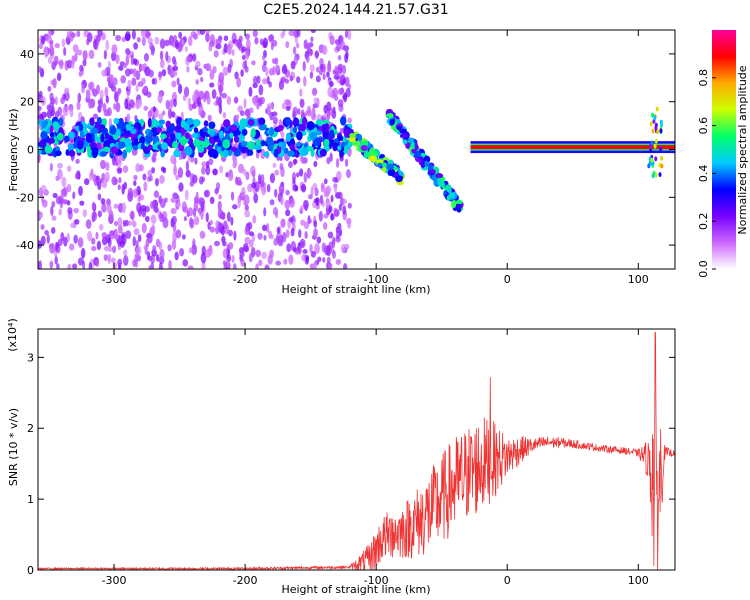 This screenshot has width=750, height=600. What do you see at coordinates (572, 147) in the screenshot?
I see `carrier-core` at bounding box center [572, 147].